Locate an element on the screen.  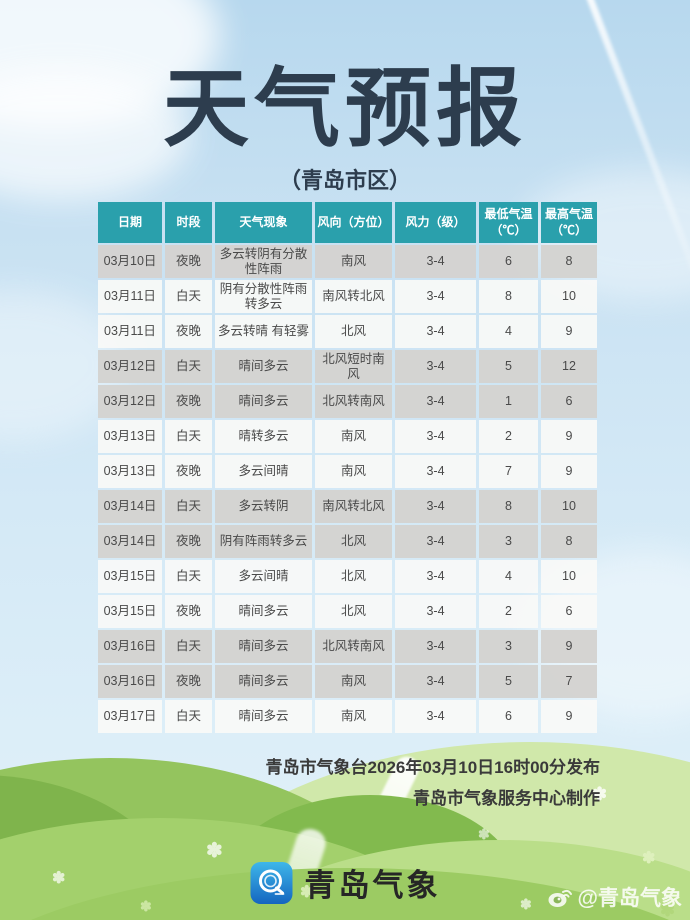
column-header: 日期 is located at coordinates (130, 222).